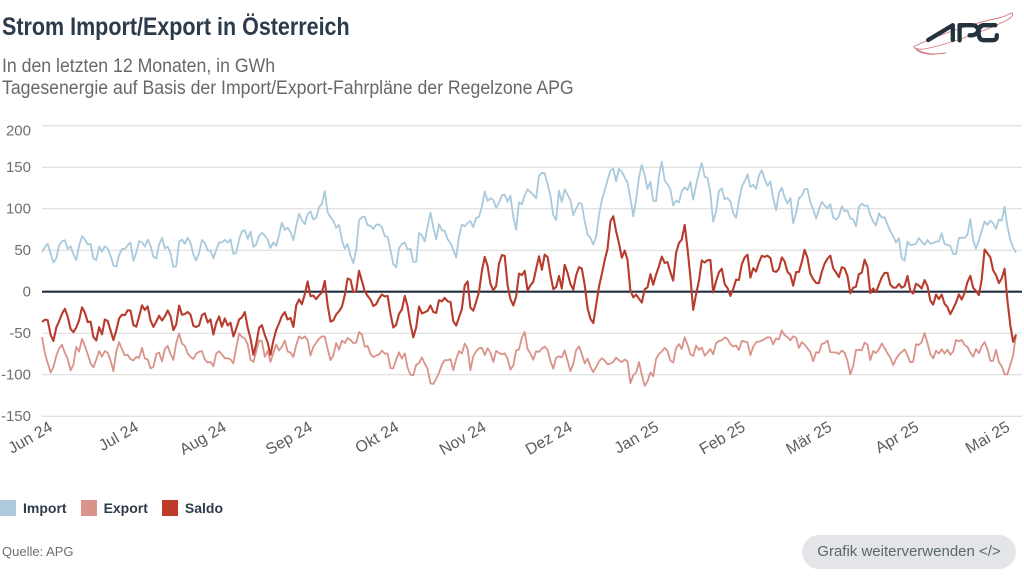 This screenshot has width=1024, height=576. I want to click on svg-text: Mai 25, so click(988, 438).